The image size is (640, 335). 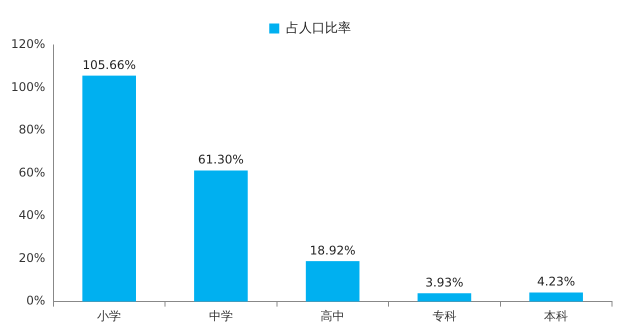 I want to click on y-tick-label: 100%, so click(x=28, y=87).